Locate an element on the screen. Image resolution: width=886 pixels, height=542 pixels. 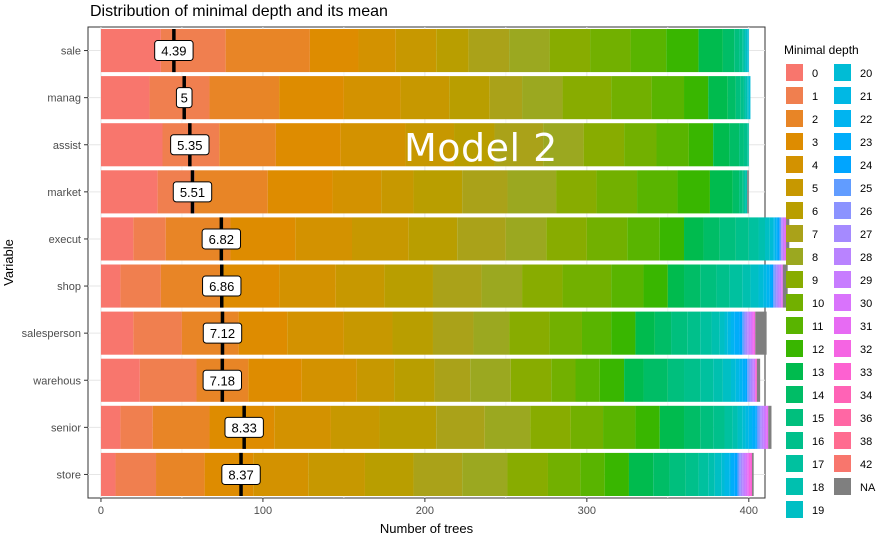
y-tick-label-execut: execut is located at coordinates (65, 240).